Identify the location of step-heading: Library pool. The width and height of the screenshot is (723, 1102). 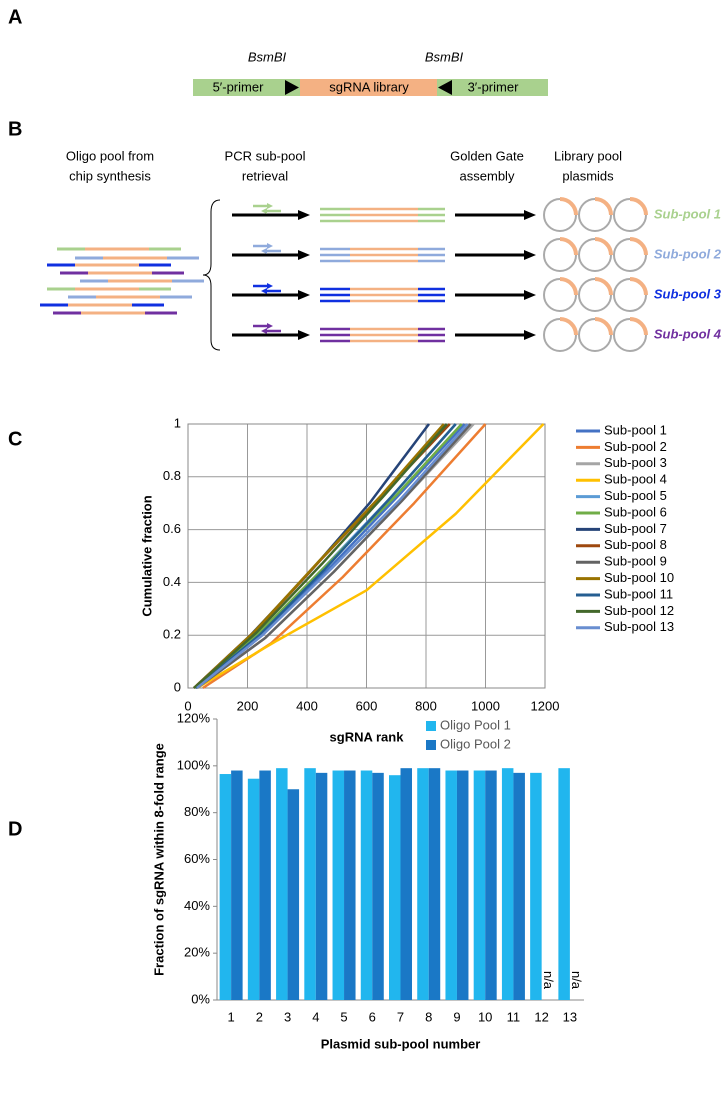
(588, 155).